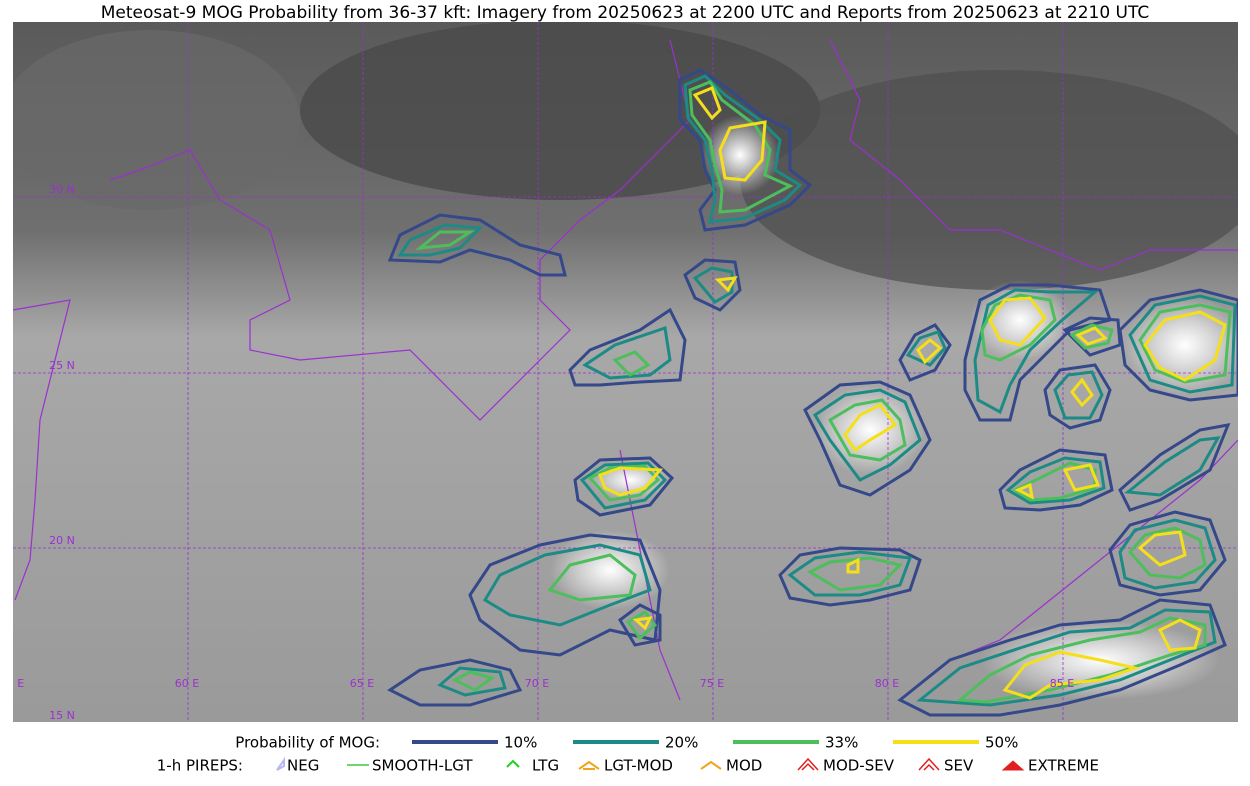  Describe the element at coordinates (841, 743) in the screenshot. I see `legend-label: 33%` at that location.